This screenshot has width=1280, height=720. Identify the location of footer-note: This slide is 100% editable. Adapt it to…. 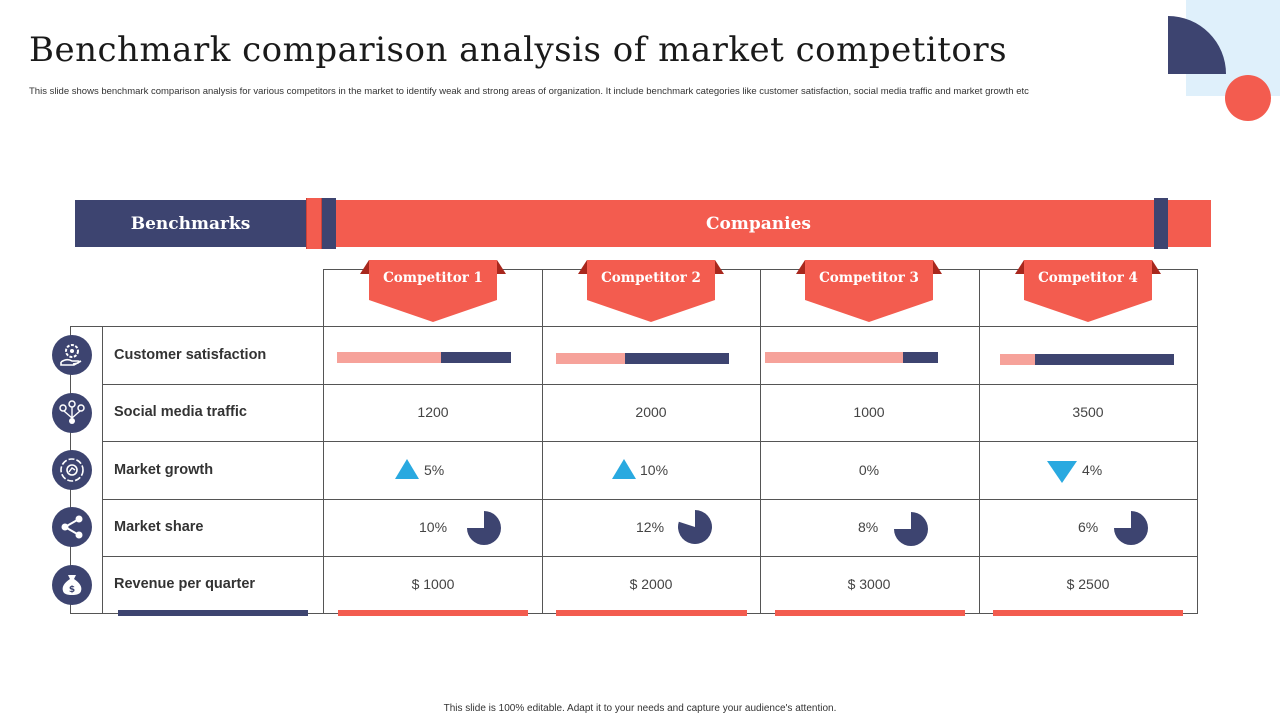
(640, 708).